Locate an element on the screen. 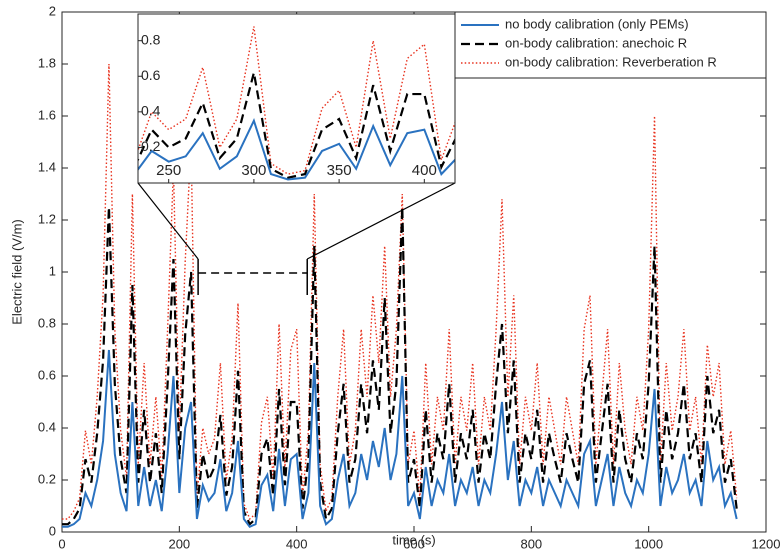  y-tick-label: 1.8 is located at coordinates (47, 62).